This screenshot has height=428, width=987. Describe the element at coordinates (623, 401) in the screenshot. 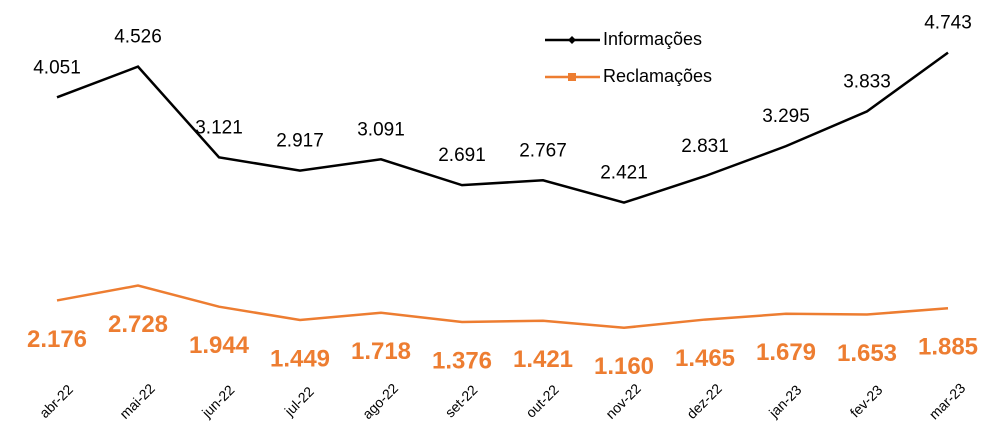

I see `x-tick-label: nov-22` at that location.